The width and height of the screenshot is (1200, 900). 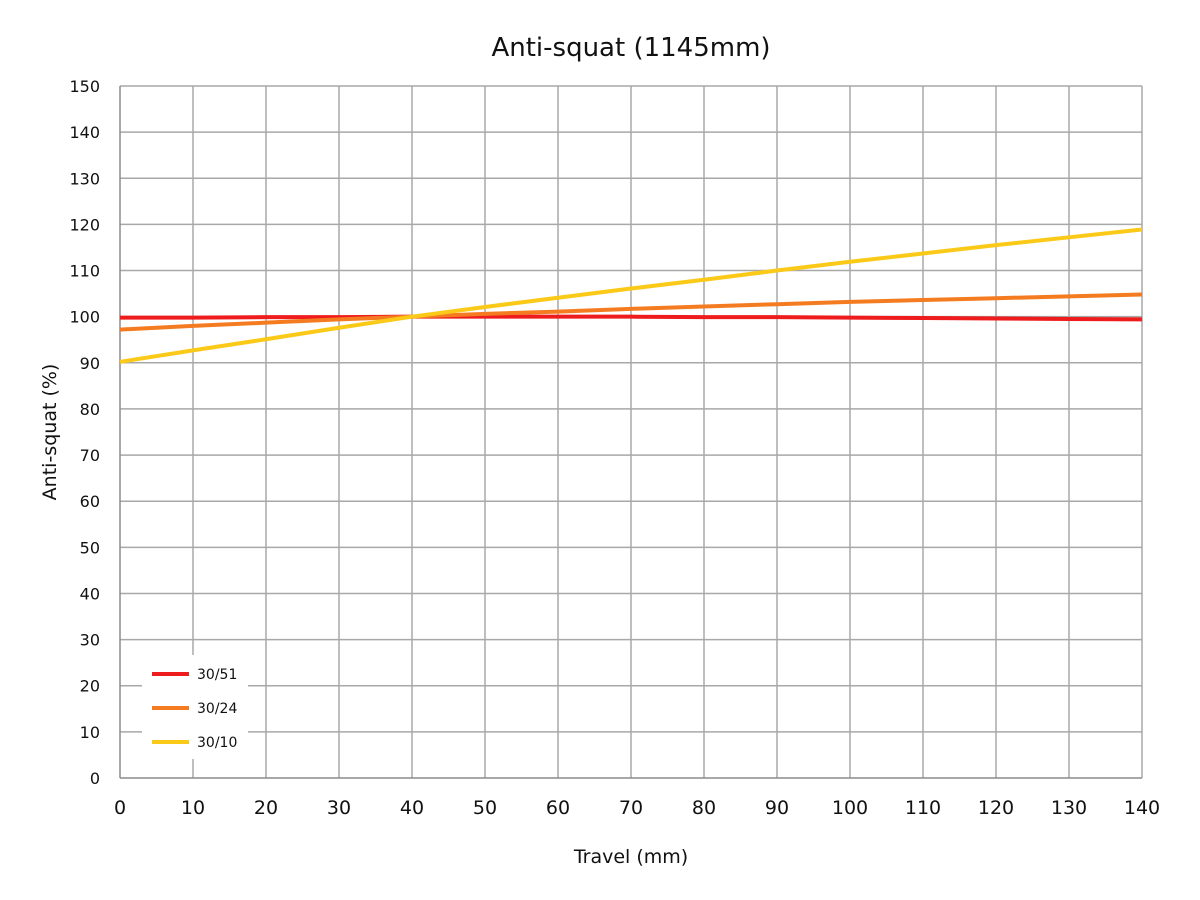 I want to click on x-tick-label: 50, so click(x=485, y=808).